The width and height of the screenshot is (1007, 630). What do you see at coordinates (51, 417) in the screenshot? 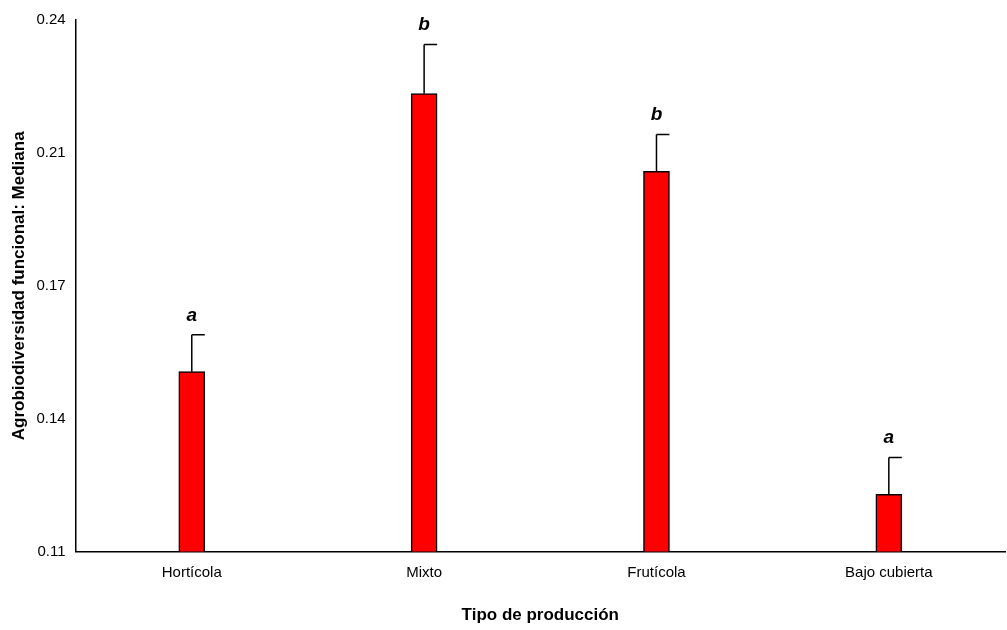
I see `y-tick-label: 0.14` at bounding box center [51, 417].